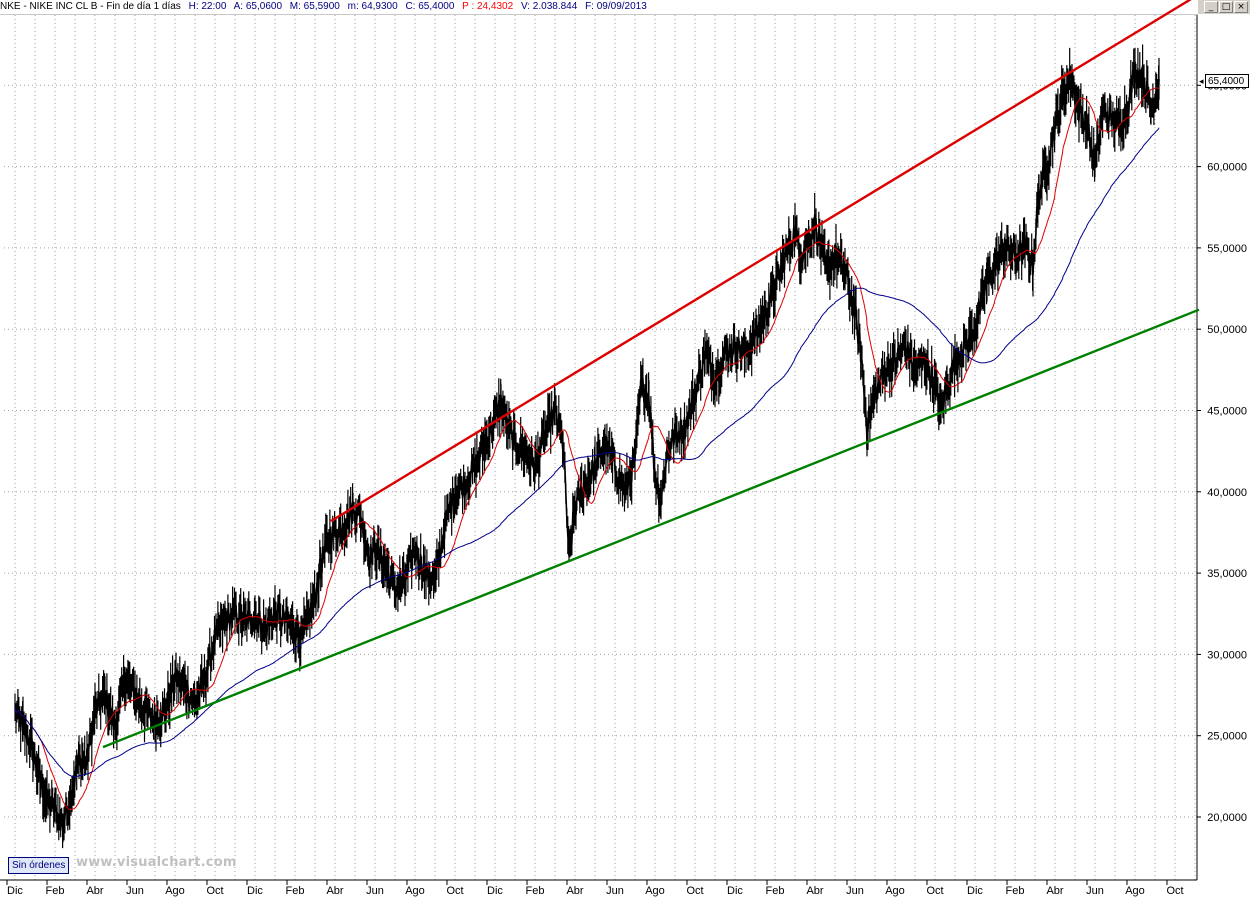 This screenshot has width=1250, height=897. Describe the element at coordinates (1227, 81) in the screenshot. I see `last-price-marker: 65,4000` at that location.